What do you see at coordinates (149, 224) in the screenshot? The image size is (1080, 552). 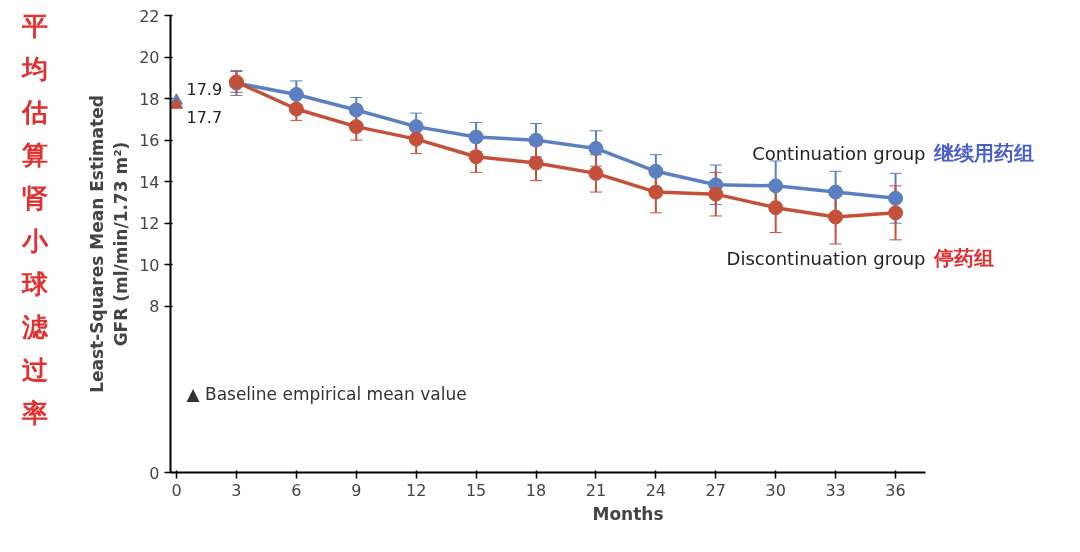 I see `y-tick-label: 12` at bounding box center [149, 224].